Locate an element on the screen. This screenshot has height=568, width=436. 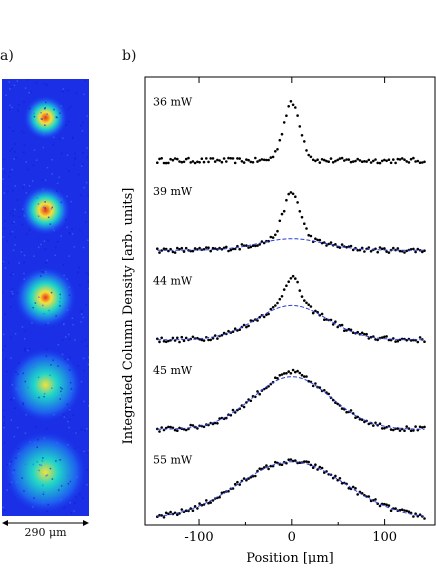
fit-curve is located at coordinates (290, 403).